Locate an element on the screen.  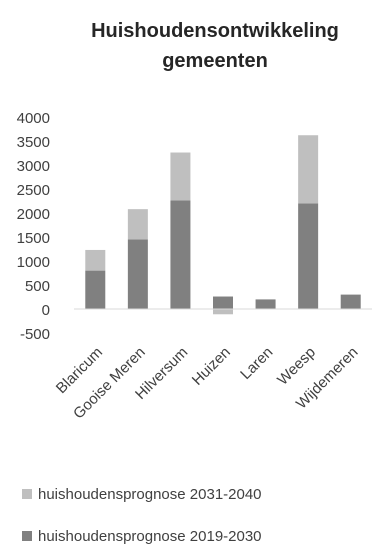
legend-swatch-2019-2030 is located at coordinates (27, 536).